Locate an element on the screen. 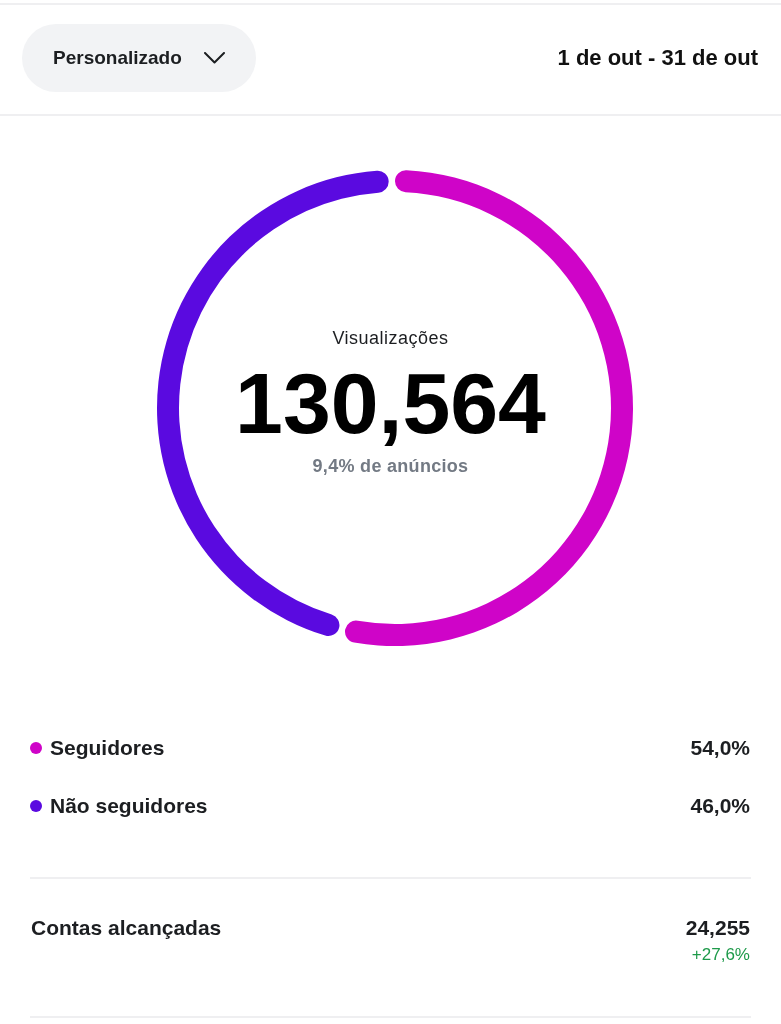 Image resolution: width=781 pixels, height=1024 pixels. text: 24,255 is located at coordinates (717, 927).